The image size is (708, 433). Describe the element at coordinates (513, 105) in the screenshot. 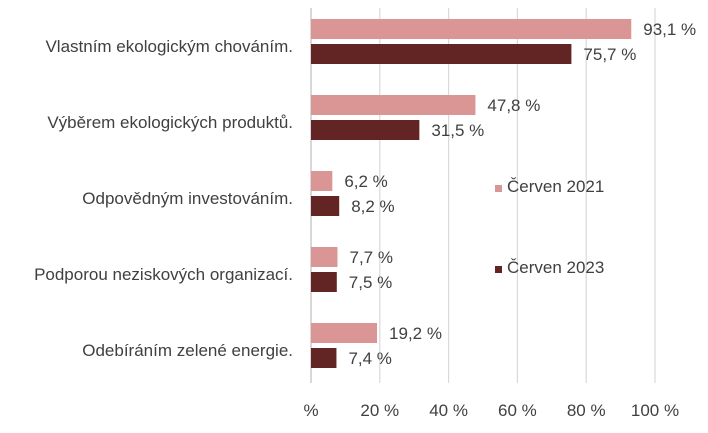

I see `data-label: 47,8 %` at that location.